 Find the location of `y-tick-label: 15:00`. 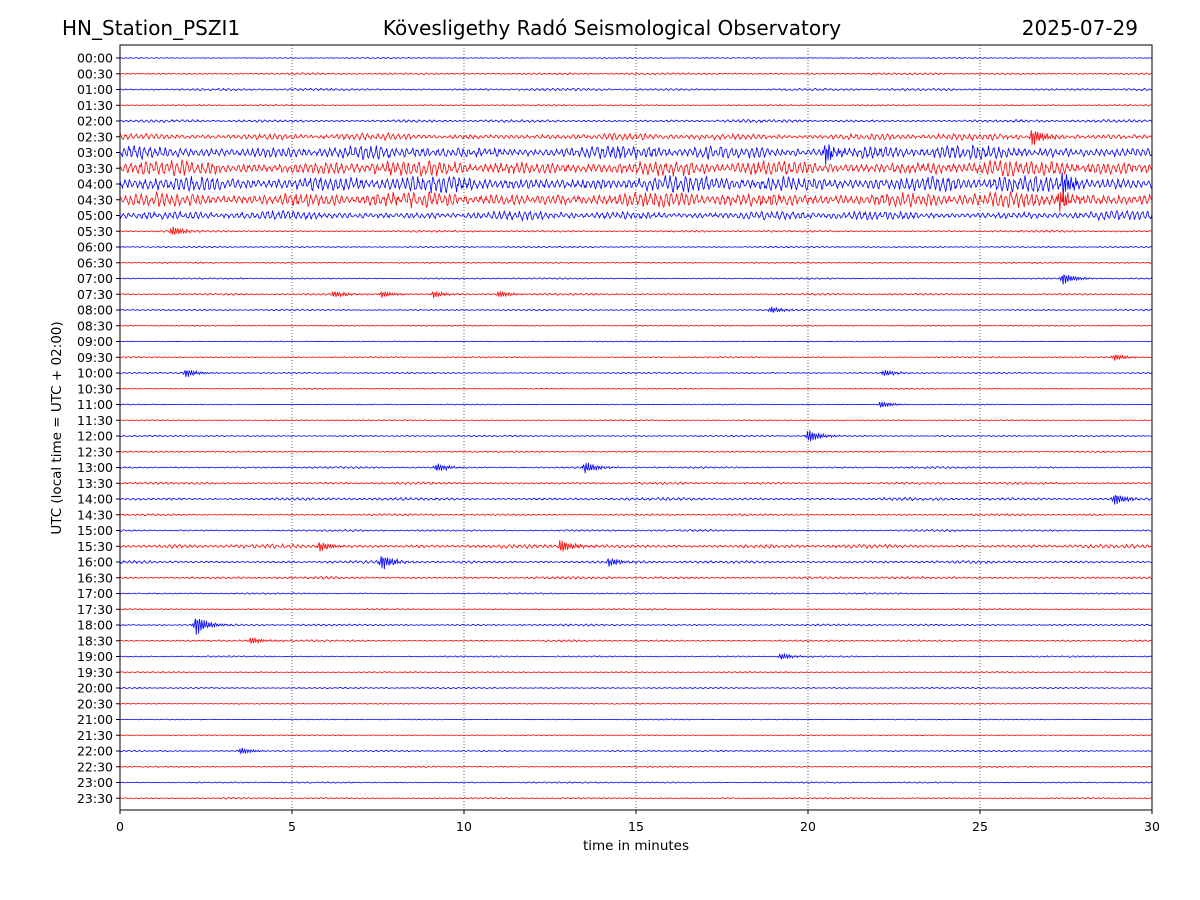

y-tick-label: 15:00 is located at coordinates (95, 530).